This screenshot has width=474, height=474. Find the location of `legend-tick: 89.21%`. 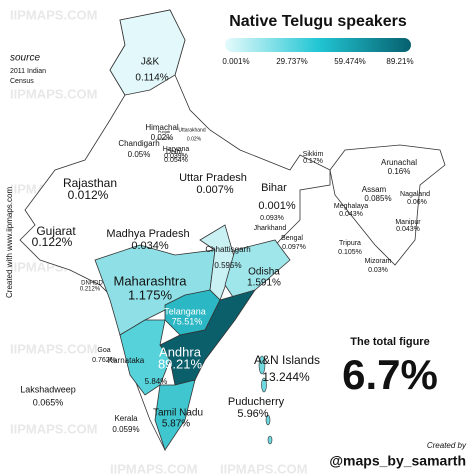

legend-tick: 89.21% is located at coordinates (399, 61).